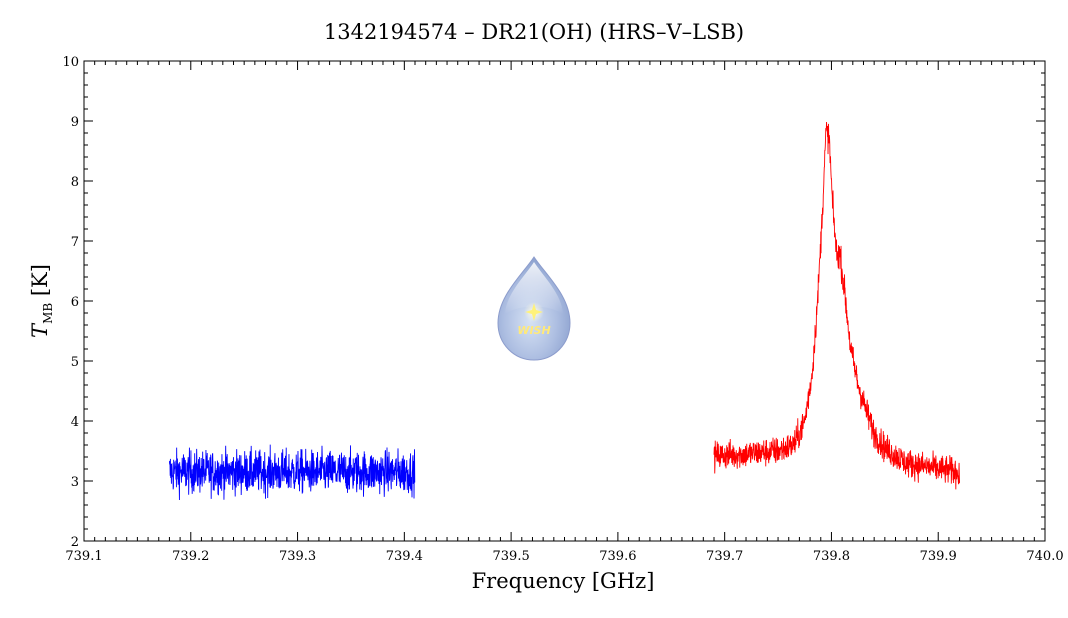 The height and width of the screenshot is (618, 1068). Describe the element at coordinates (48, 313) in the screenshot. I see `y-axis-label-subscript: MB` at that location.